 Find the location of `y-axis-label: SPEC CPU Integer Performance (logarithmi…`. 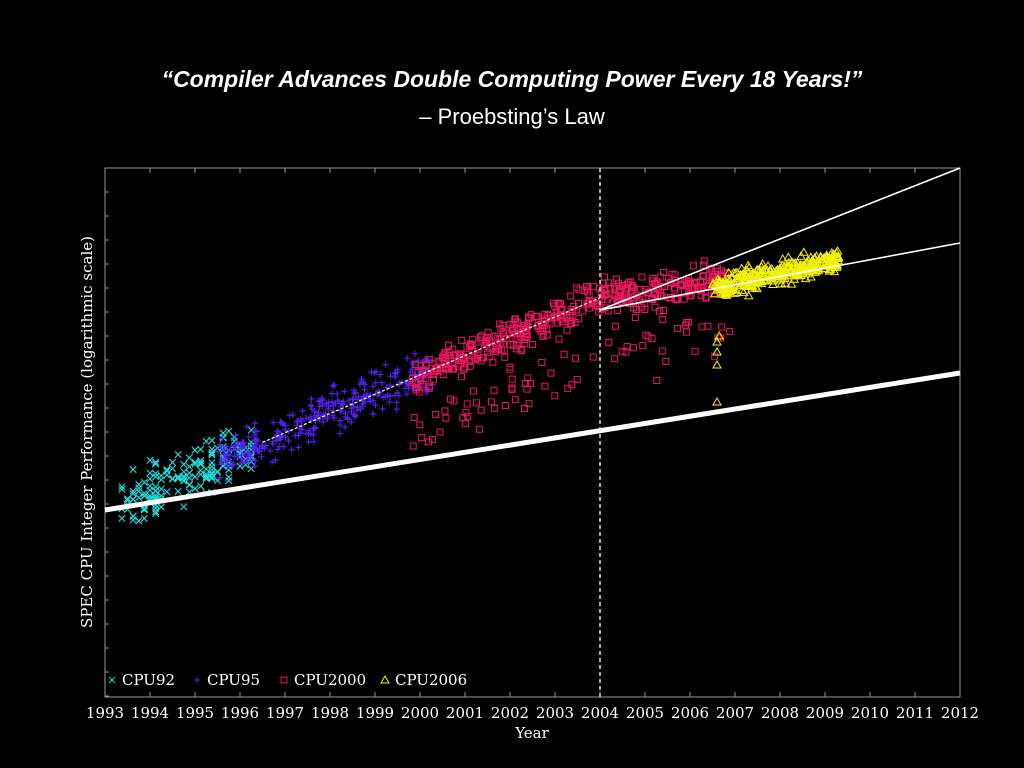

y-axis-label: SPEC CPU Integer Performance (logarithmi… is located at coordinates (87, 432).